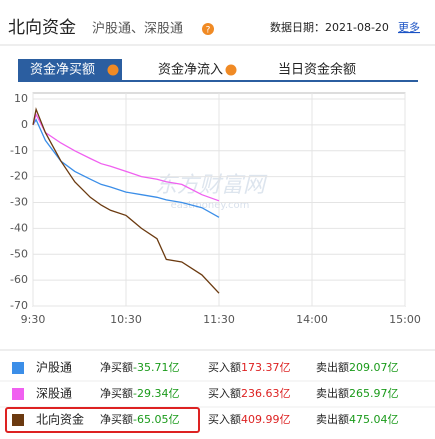 The height and width of the screenshot is (439, 435). What do you see at coordinates (357, 27) in the screenshot?
I see `date: 2021-08-20` at bounding box center [357, 27].